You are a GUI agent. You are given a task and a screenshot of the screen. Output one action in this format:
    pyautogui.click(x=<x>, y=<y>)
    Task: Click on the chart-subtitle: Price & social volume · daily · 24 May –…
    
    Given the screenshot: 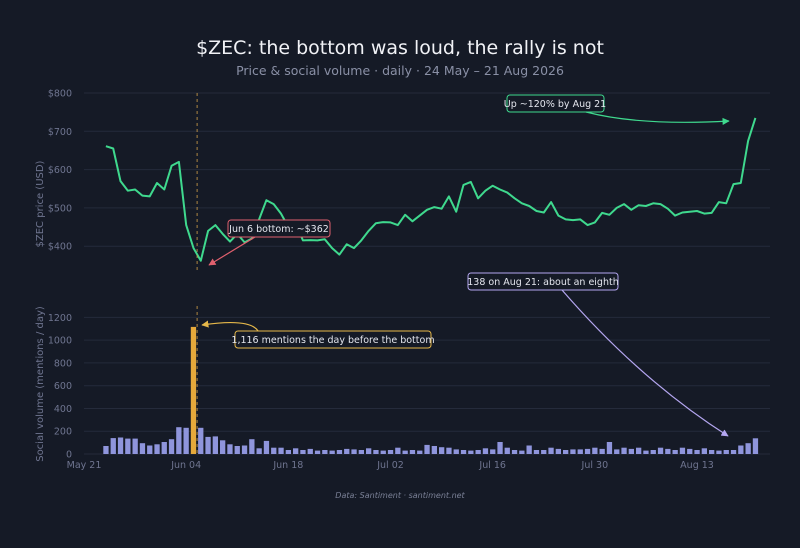 What is the action you would take?
    pyautogui.click(x=400, y=70)
    